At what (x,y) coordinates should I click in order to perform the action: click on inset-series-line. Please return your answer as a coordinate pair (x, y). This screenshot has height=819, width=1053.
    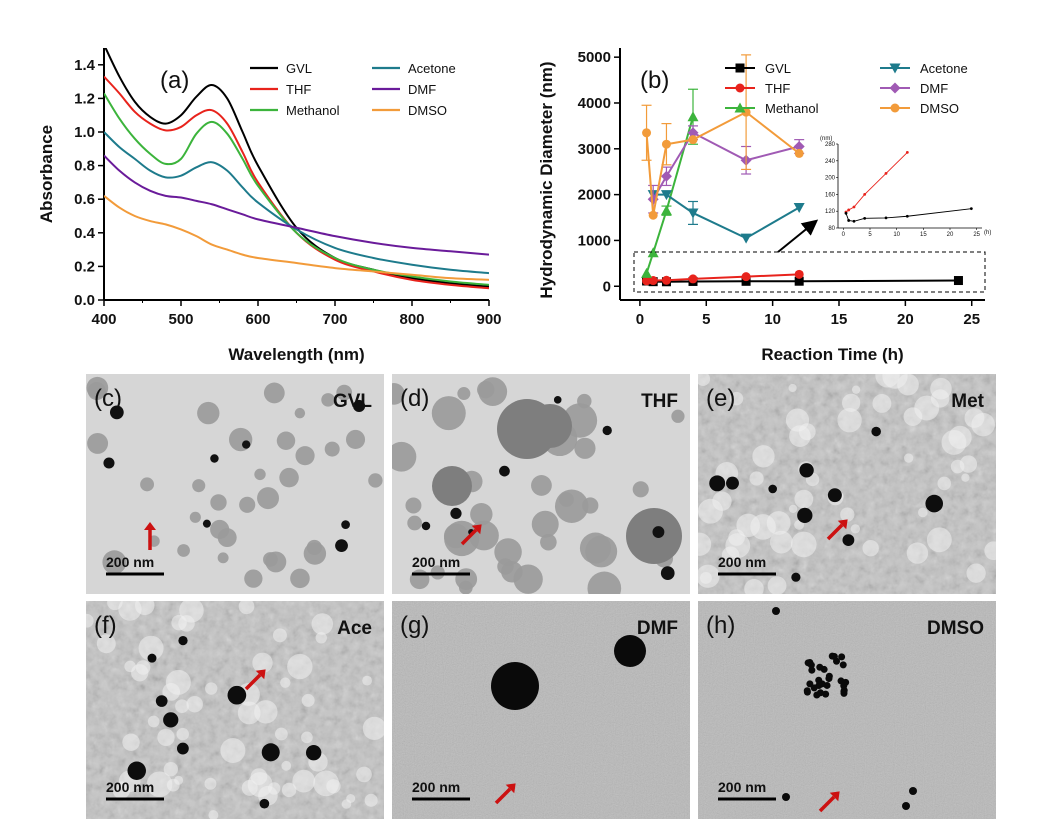
    Looking at the image, I should click on (876, 182).